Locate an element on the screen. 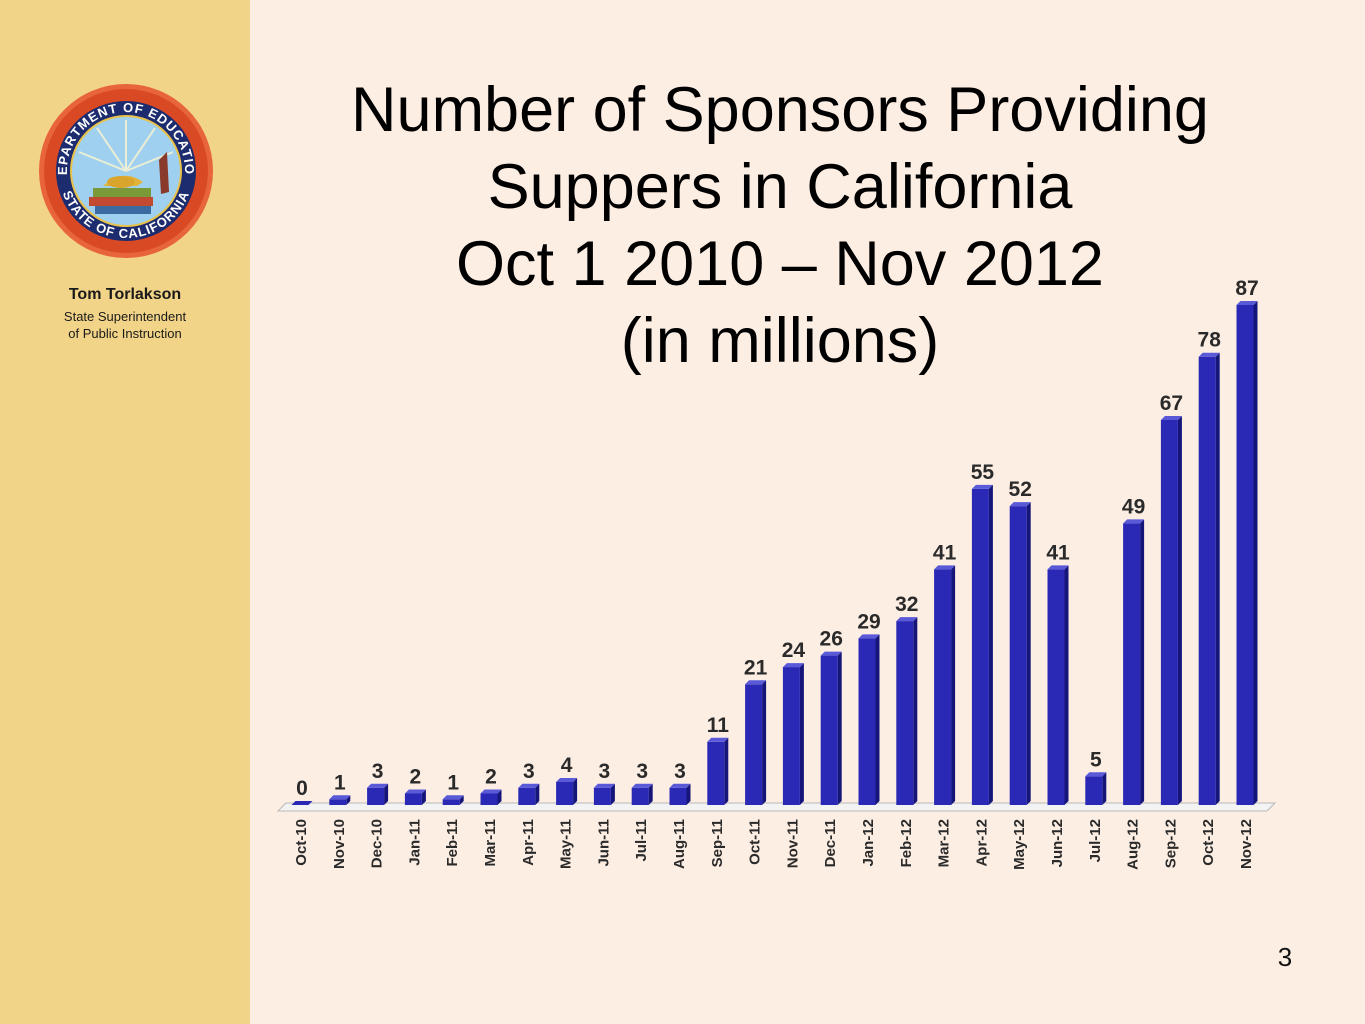 This screenshot has width=1365, height=1024. data-label: 11 is located at coordinates (718, 725).